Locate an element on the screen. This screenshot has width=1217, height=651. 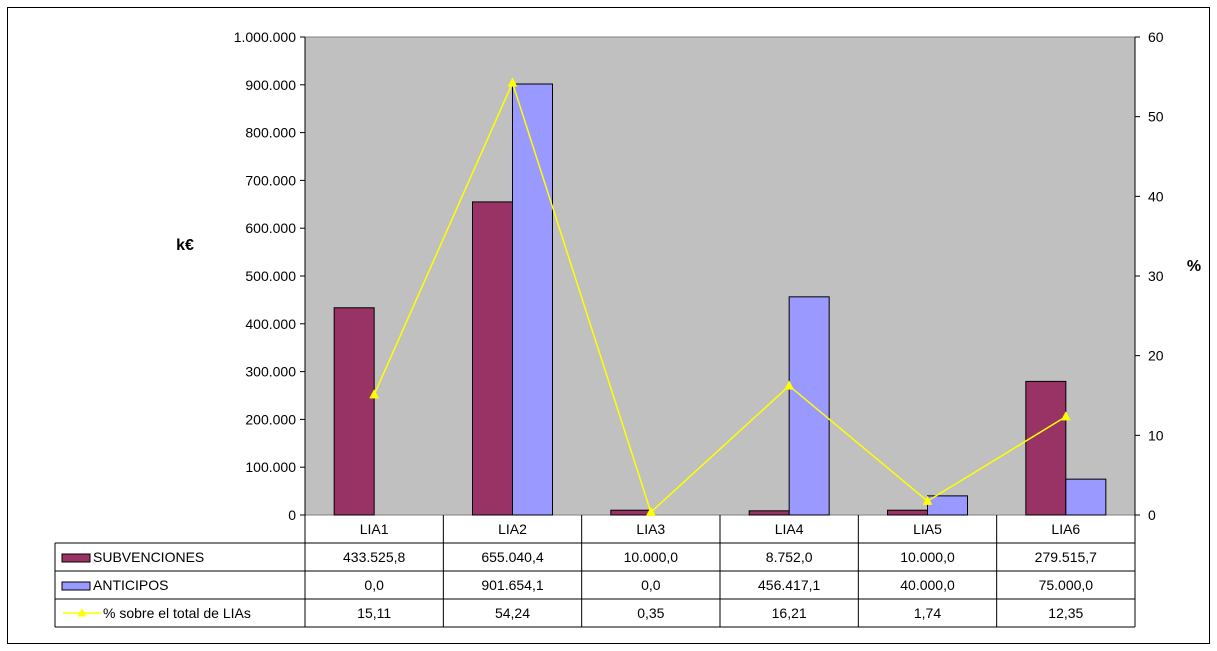
bar-subvenciones-lia2 is located at coordinates (492, 358).